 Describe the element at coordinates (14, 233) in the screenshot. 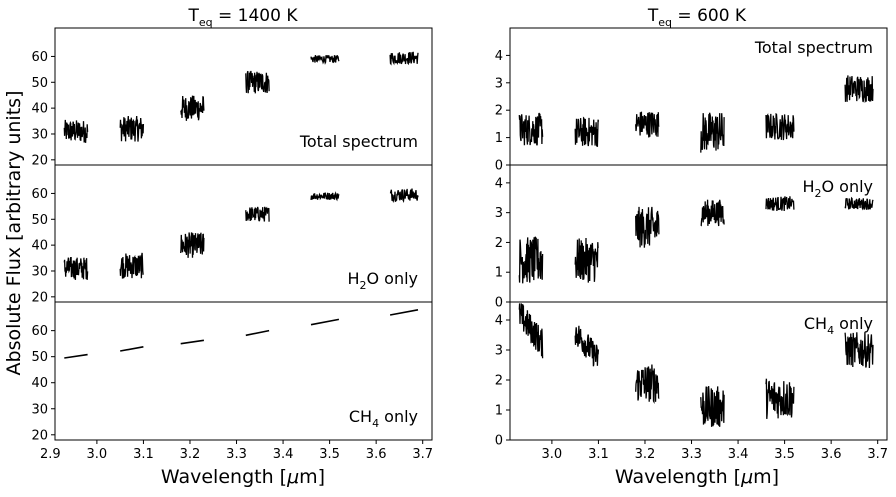

I see `y-axis-label: Absolute Flux [arbitrary units]` at that location.